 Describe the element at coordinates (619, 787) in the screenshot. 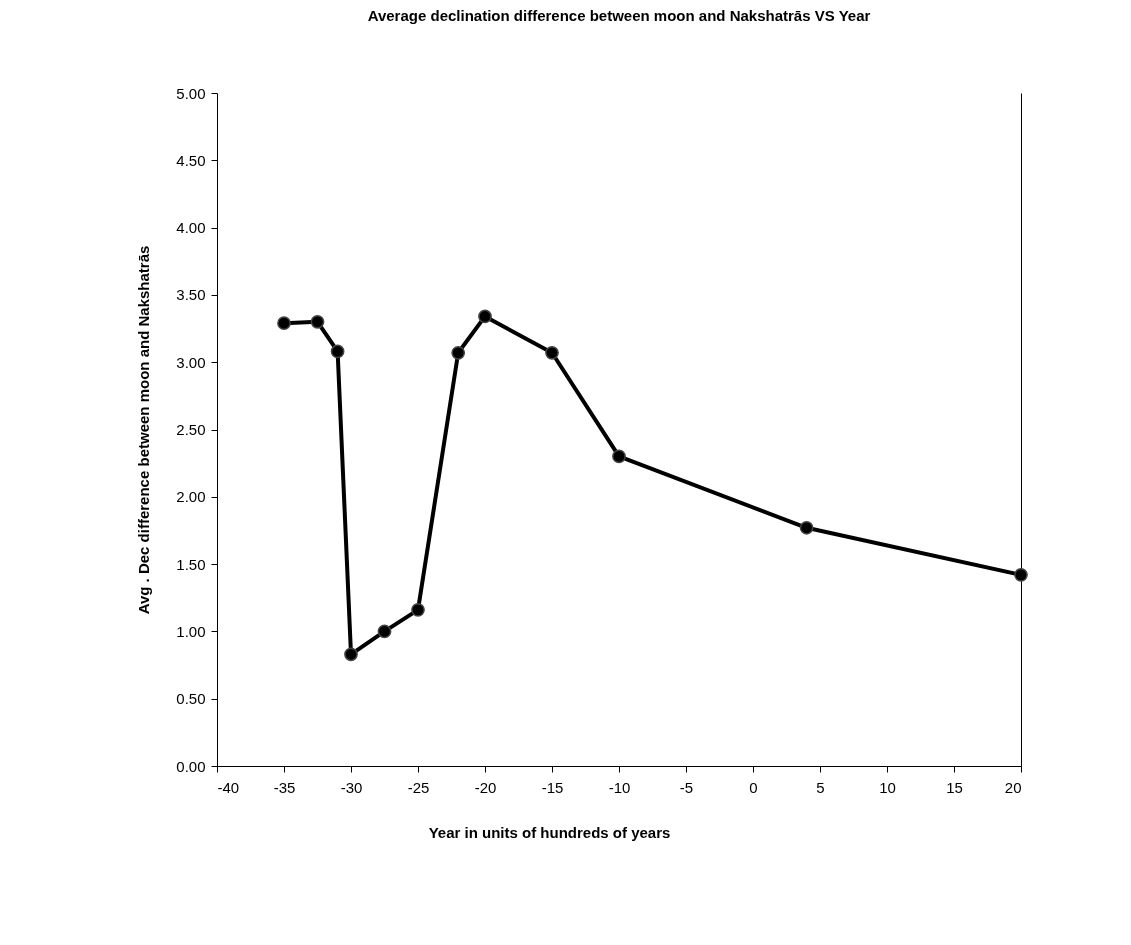

I see `x-tick-label: -10` at that location.